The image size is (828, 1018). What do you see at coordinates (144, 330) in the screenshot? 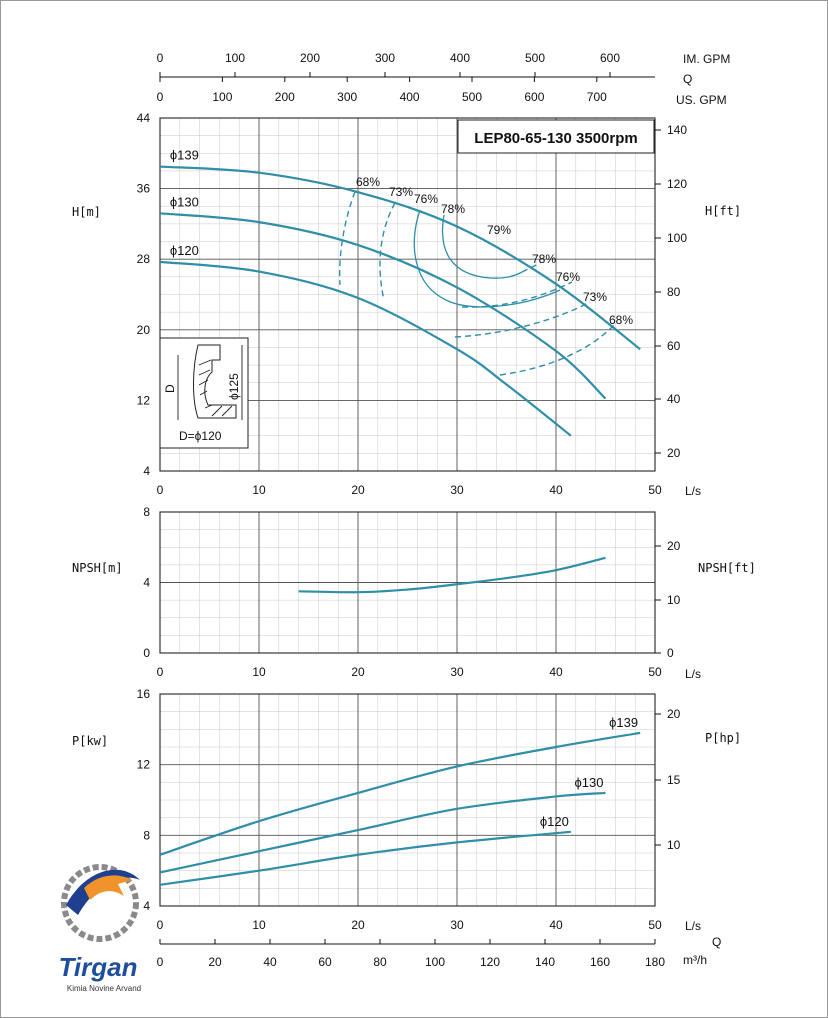
I see `y-tick-label: 20` at bounding box center [144, 330].